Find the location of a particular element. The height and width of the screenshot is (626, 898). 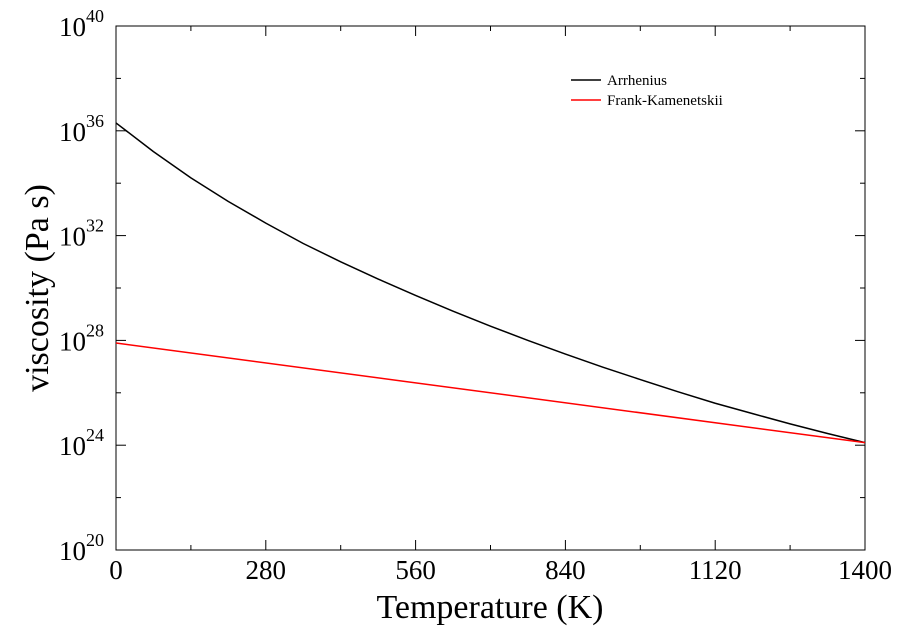

y-tick-label: 1032 is located at coordinates (81, 234).